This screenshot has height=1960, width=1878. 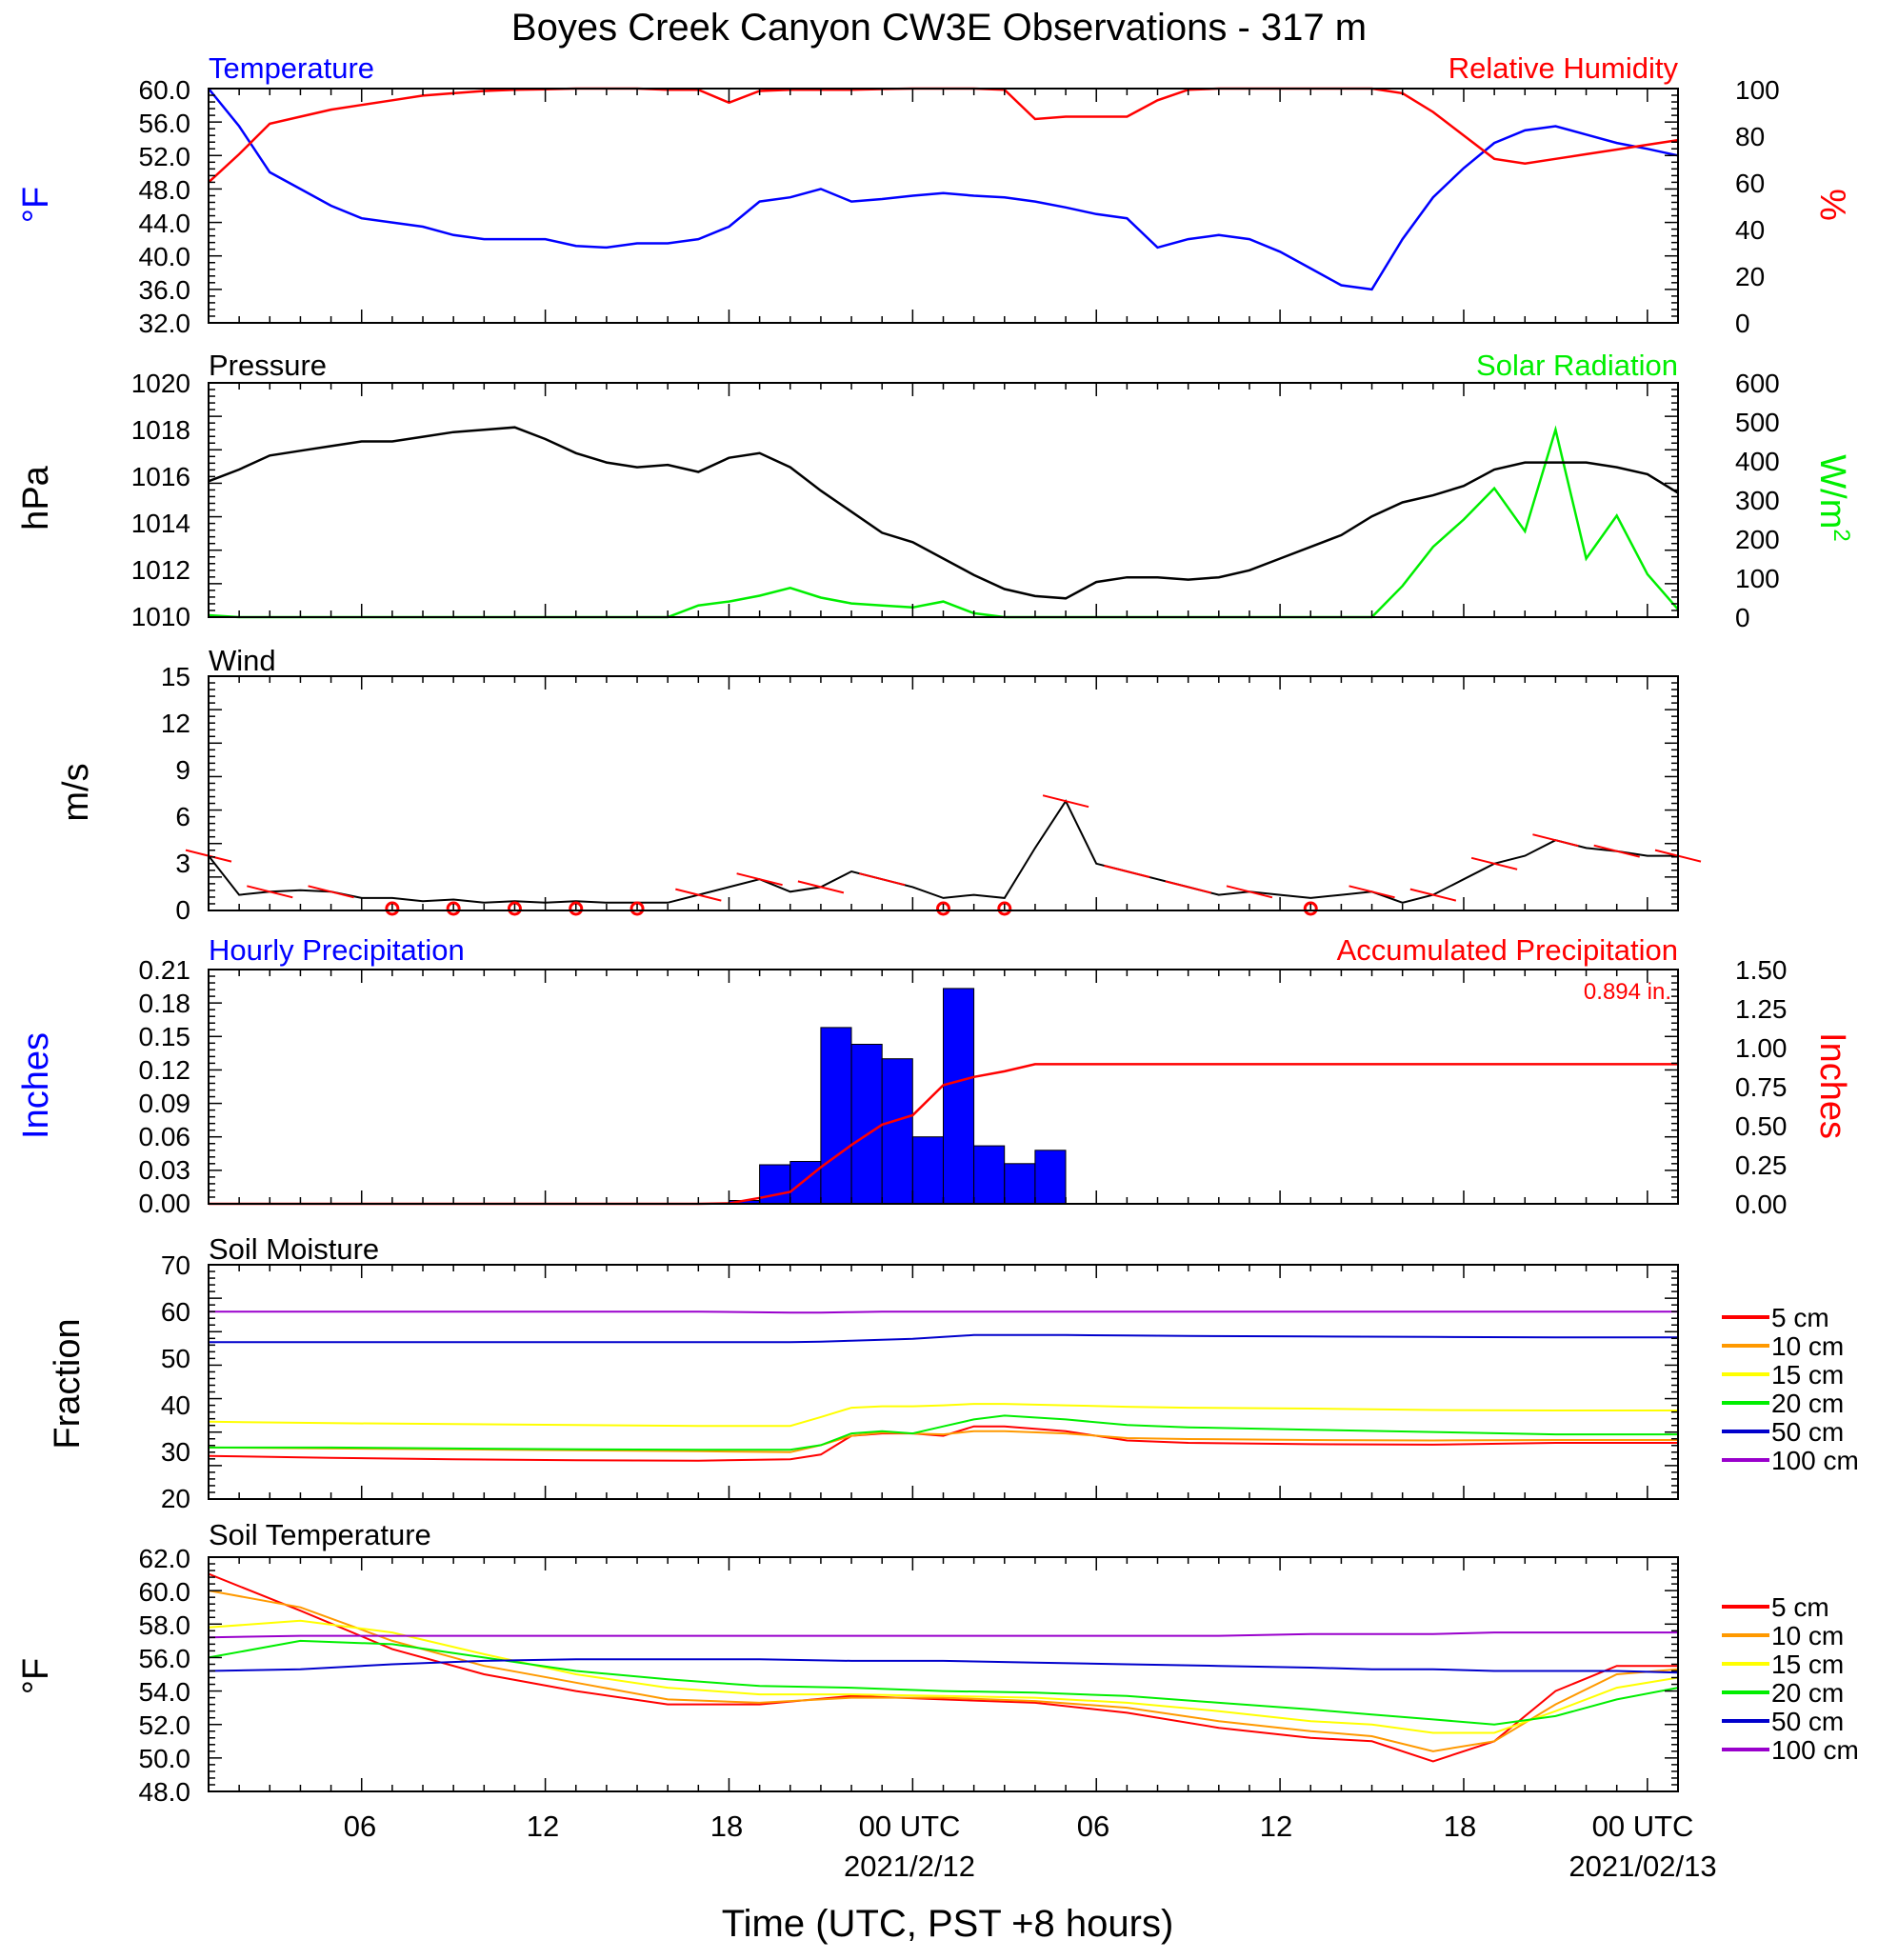 I want to click on pressure-tick-label: 1012, so click(x=160, y=570).